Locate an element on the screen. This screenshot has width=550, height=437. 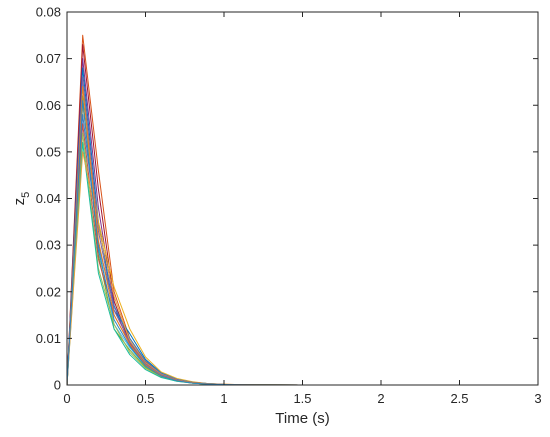
svg-text: z5 is located at coordinates (21, 199).